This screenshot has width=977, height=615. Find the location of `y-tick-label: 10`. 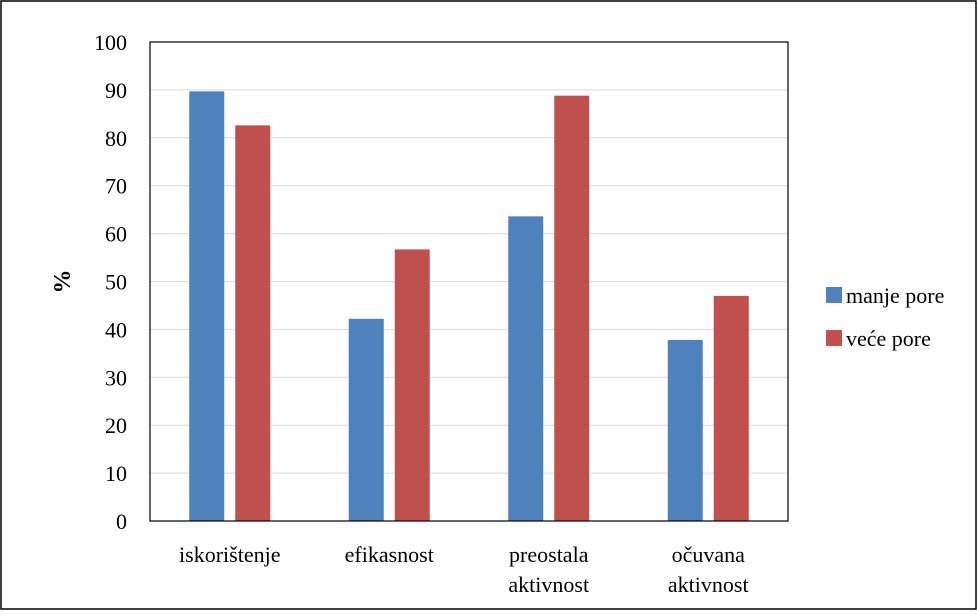

y-tick-label: 10 is located at coordinates (116, 473).